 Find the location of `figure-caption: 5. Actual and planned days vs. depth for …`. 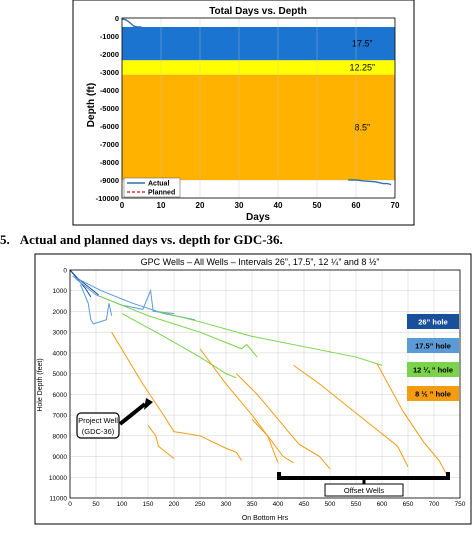

figure-caption: 5. Actual and planned days vs. depth for … is located at coordinates (237, 240).